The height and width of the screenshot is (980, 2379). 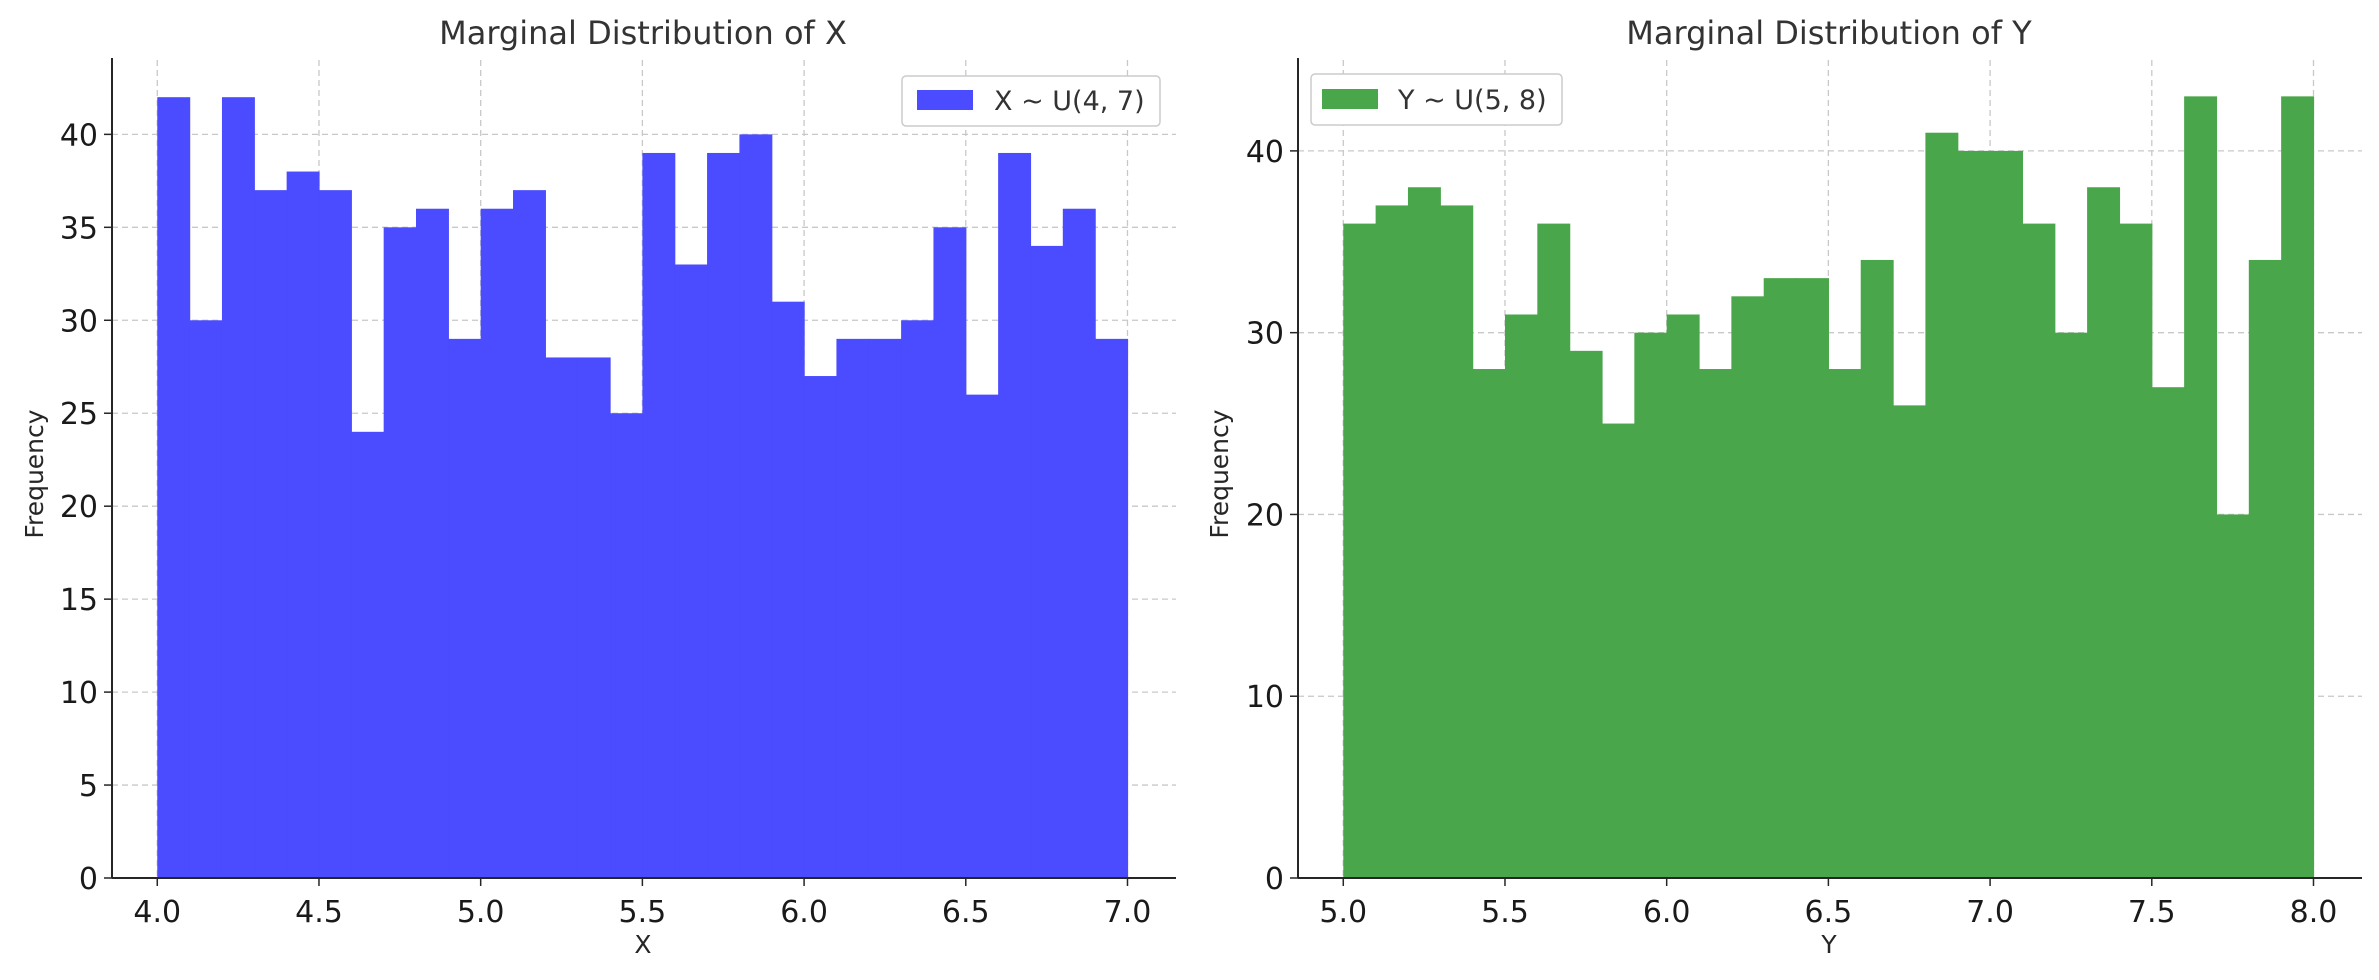 I want to click on legend: X ~ U(4, 7), so click(x=1031, y=101).